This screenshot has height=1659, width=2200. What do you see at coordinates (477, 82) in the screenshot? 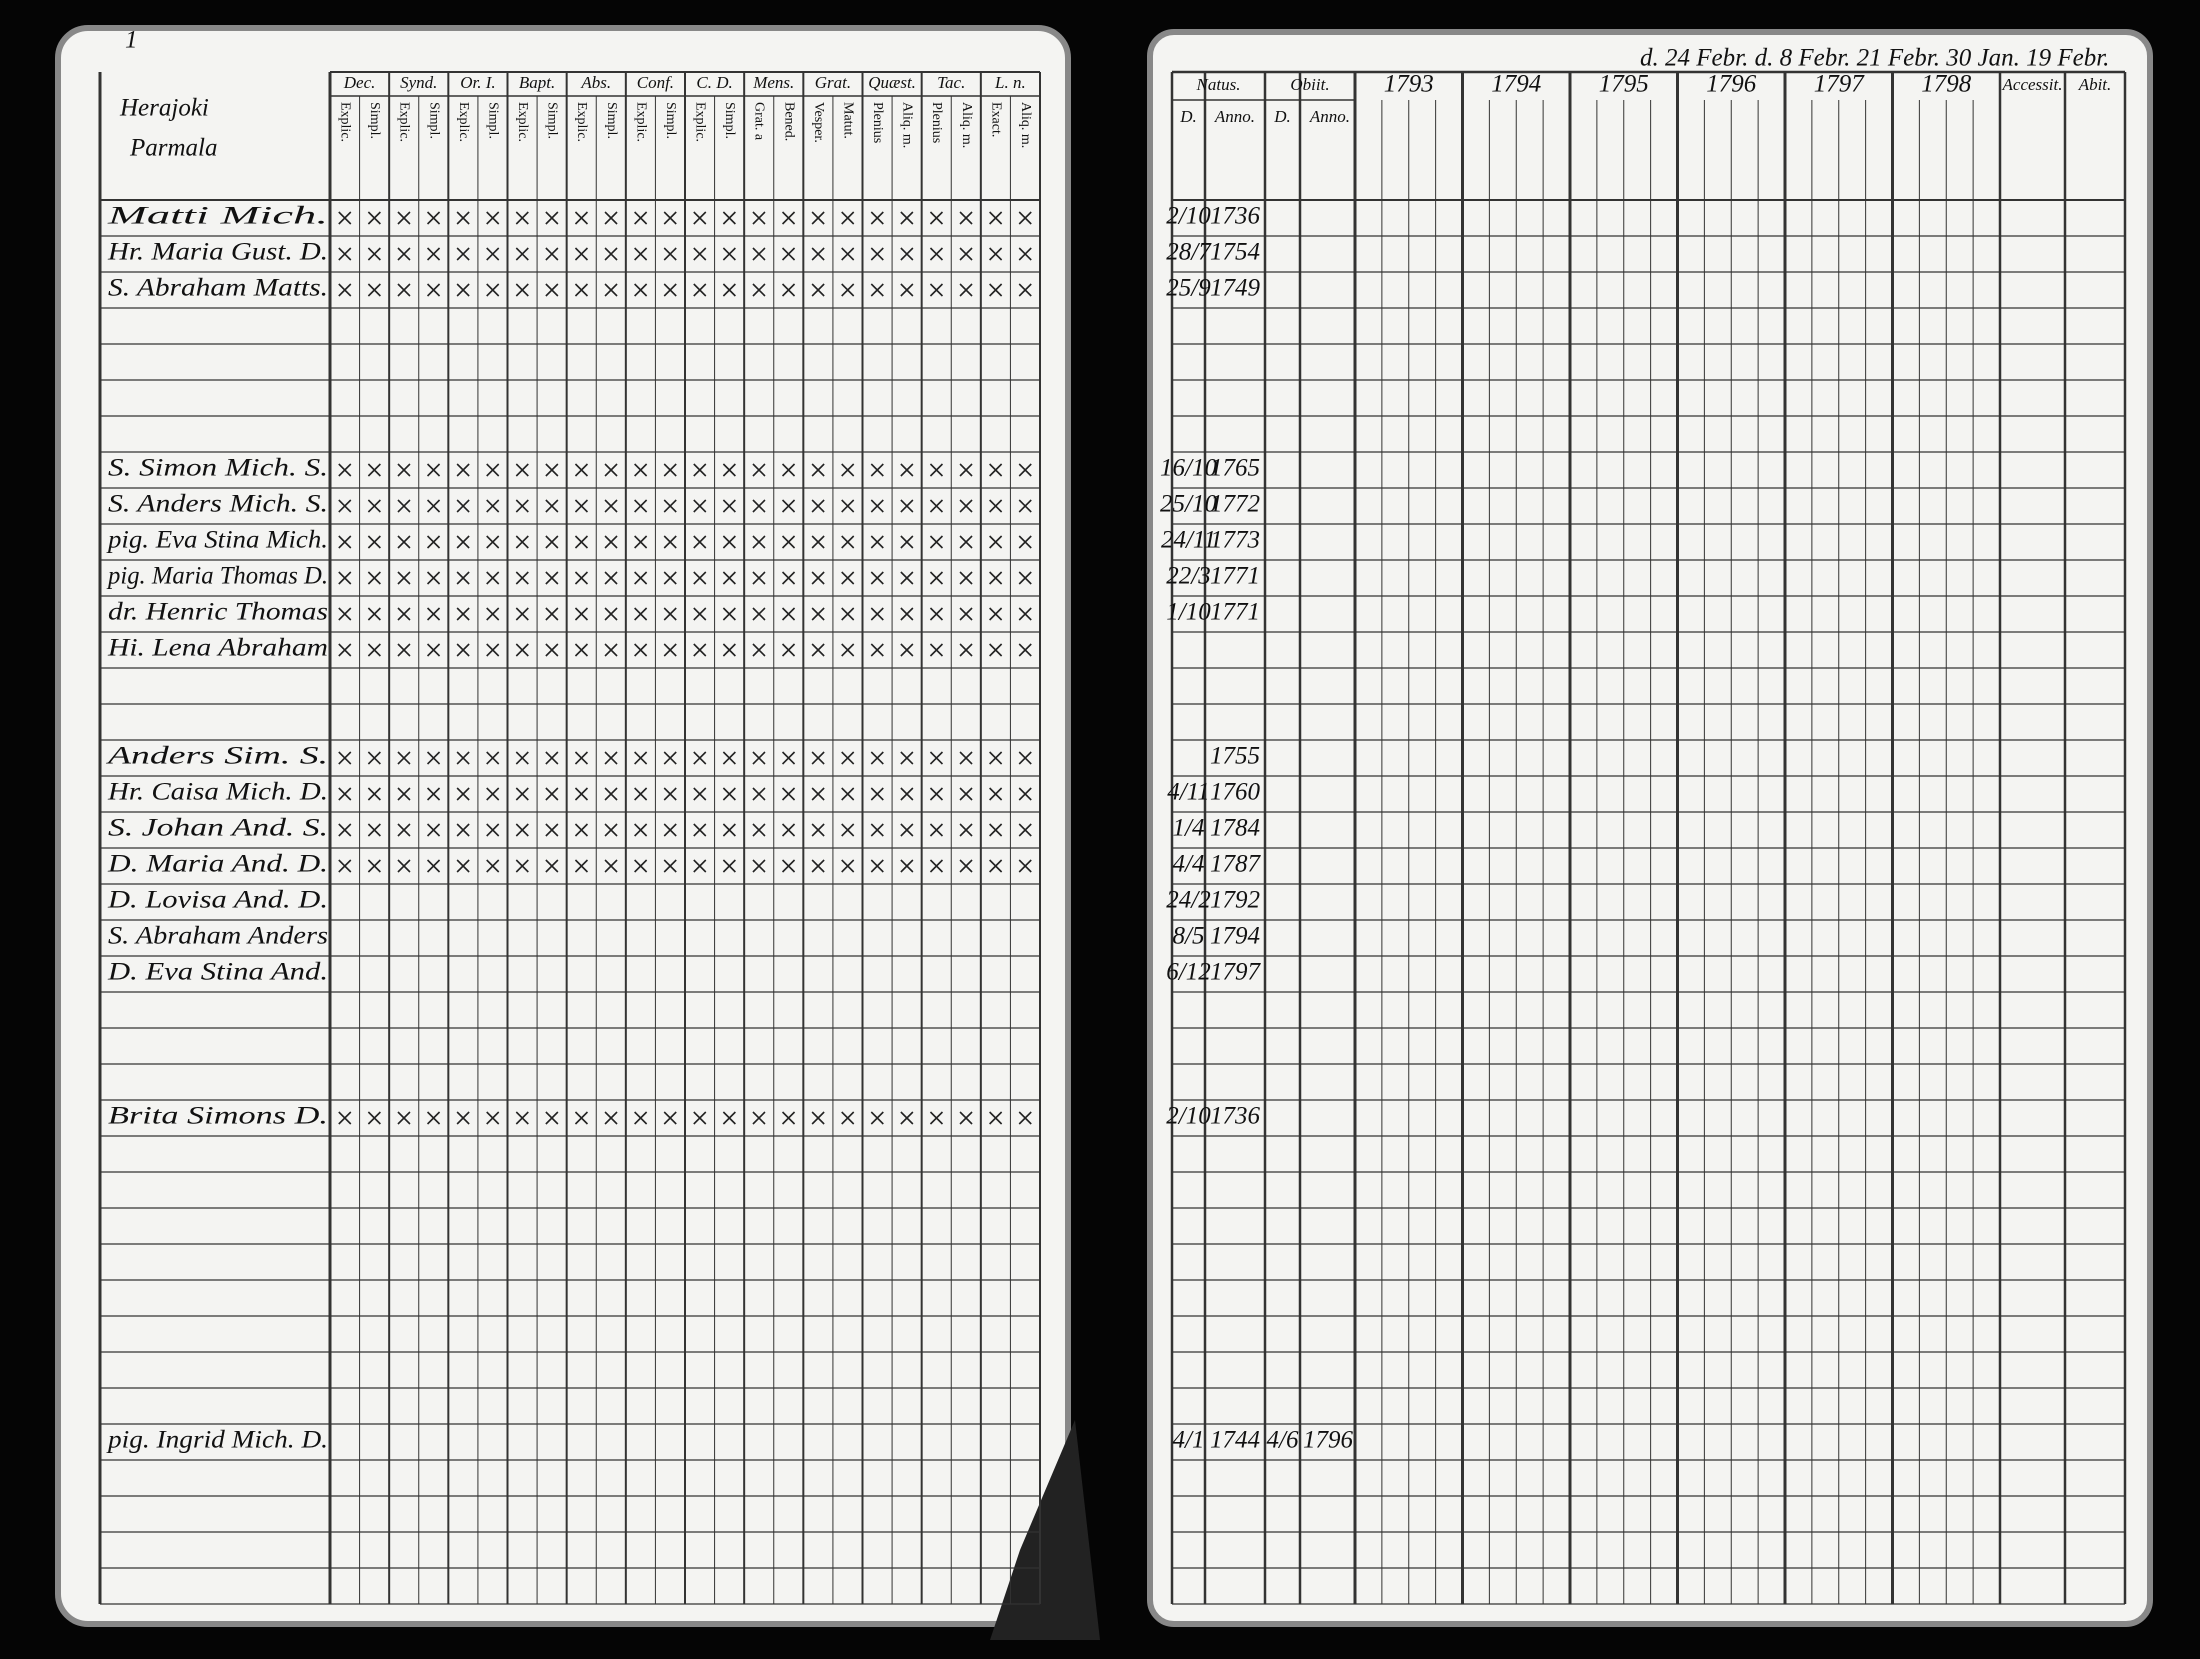
I see `column-header: Or. I.` at bounding box center [477, 82].